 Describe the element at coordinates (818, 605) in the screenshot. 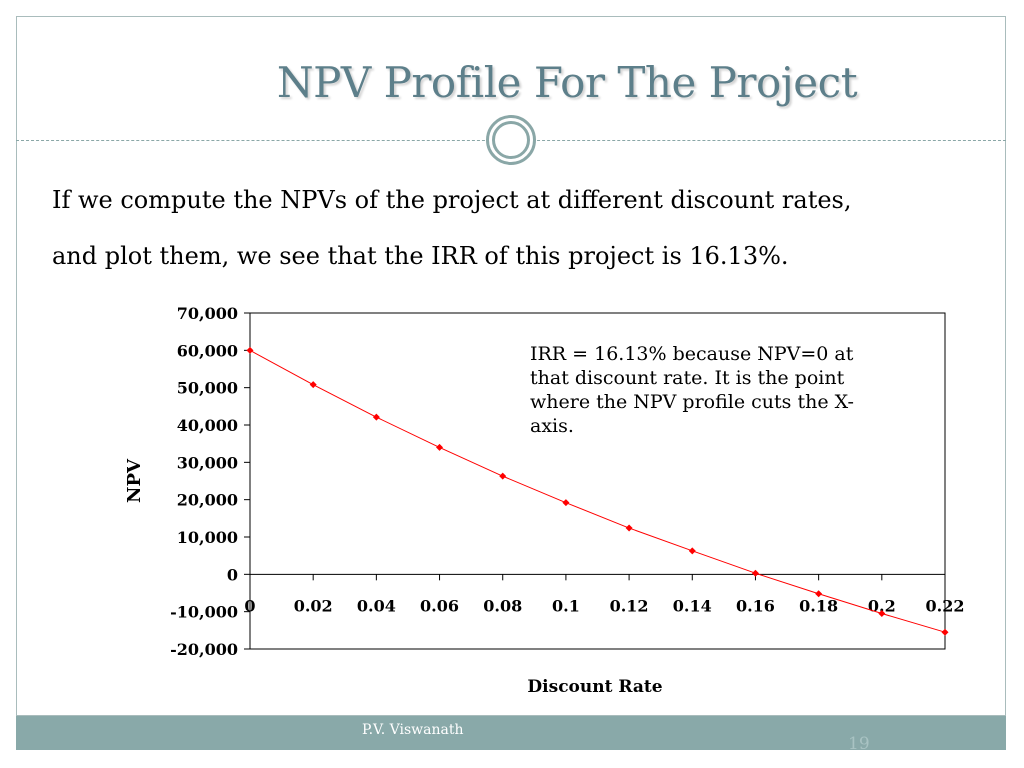

I see `x-tick-label: 0.18` at that location.